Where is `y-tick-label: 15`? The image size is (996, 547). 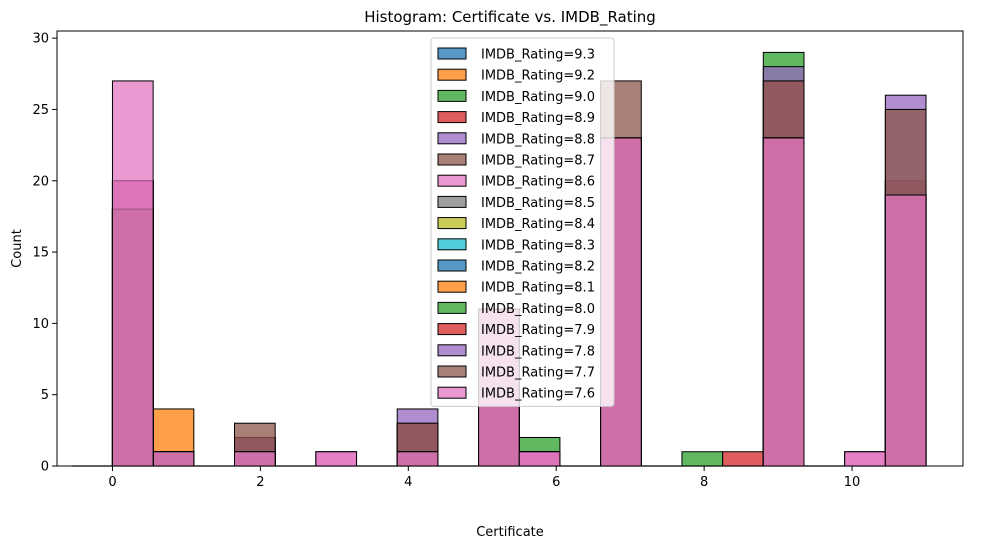
y-tick-label: 15 is located at coordinates (40, 253).